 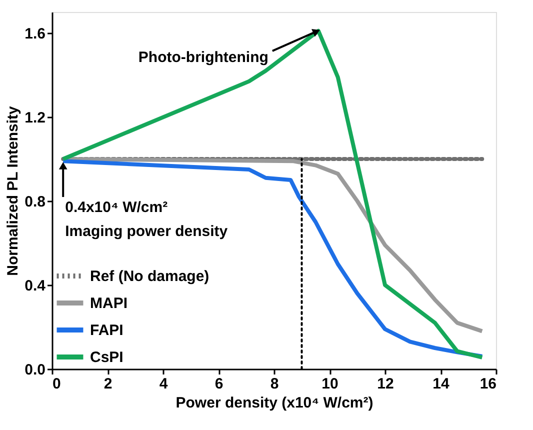 I want to click on legend-label: MAPI, so click(x=109, y=303).